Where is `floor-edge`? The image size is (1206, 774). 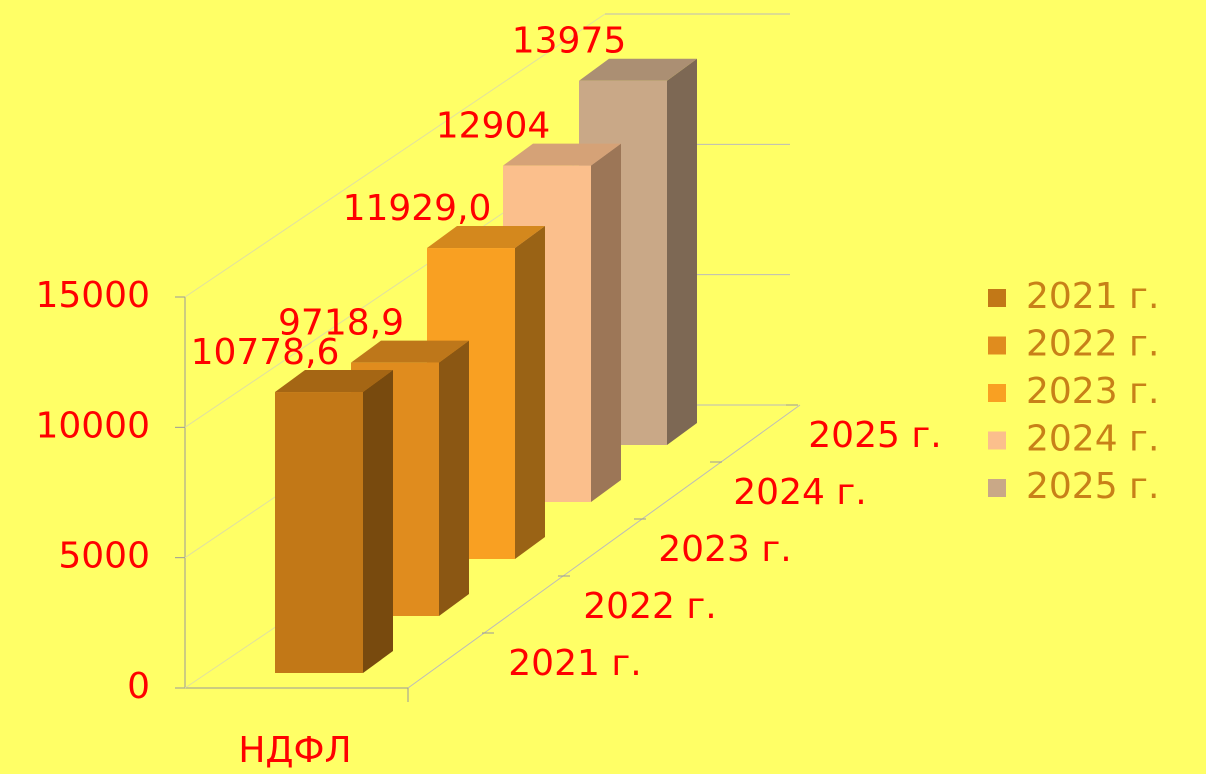 floor-edge is located at coordinates (604, 546).